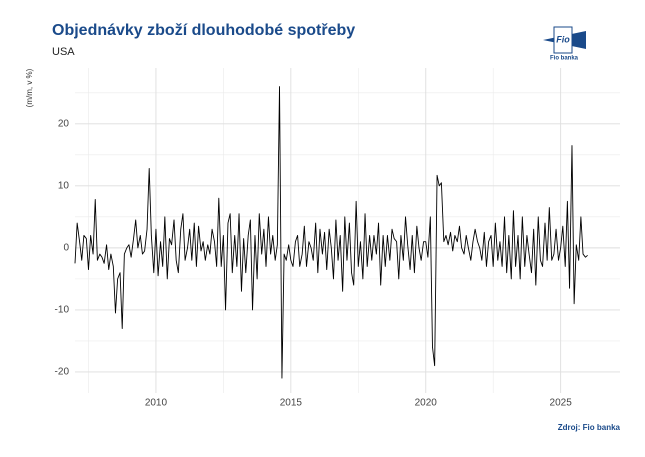  Describe the element at coordinates (426, 403) in the screenshot. I see `x-tick-label: 2020` at that location.